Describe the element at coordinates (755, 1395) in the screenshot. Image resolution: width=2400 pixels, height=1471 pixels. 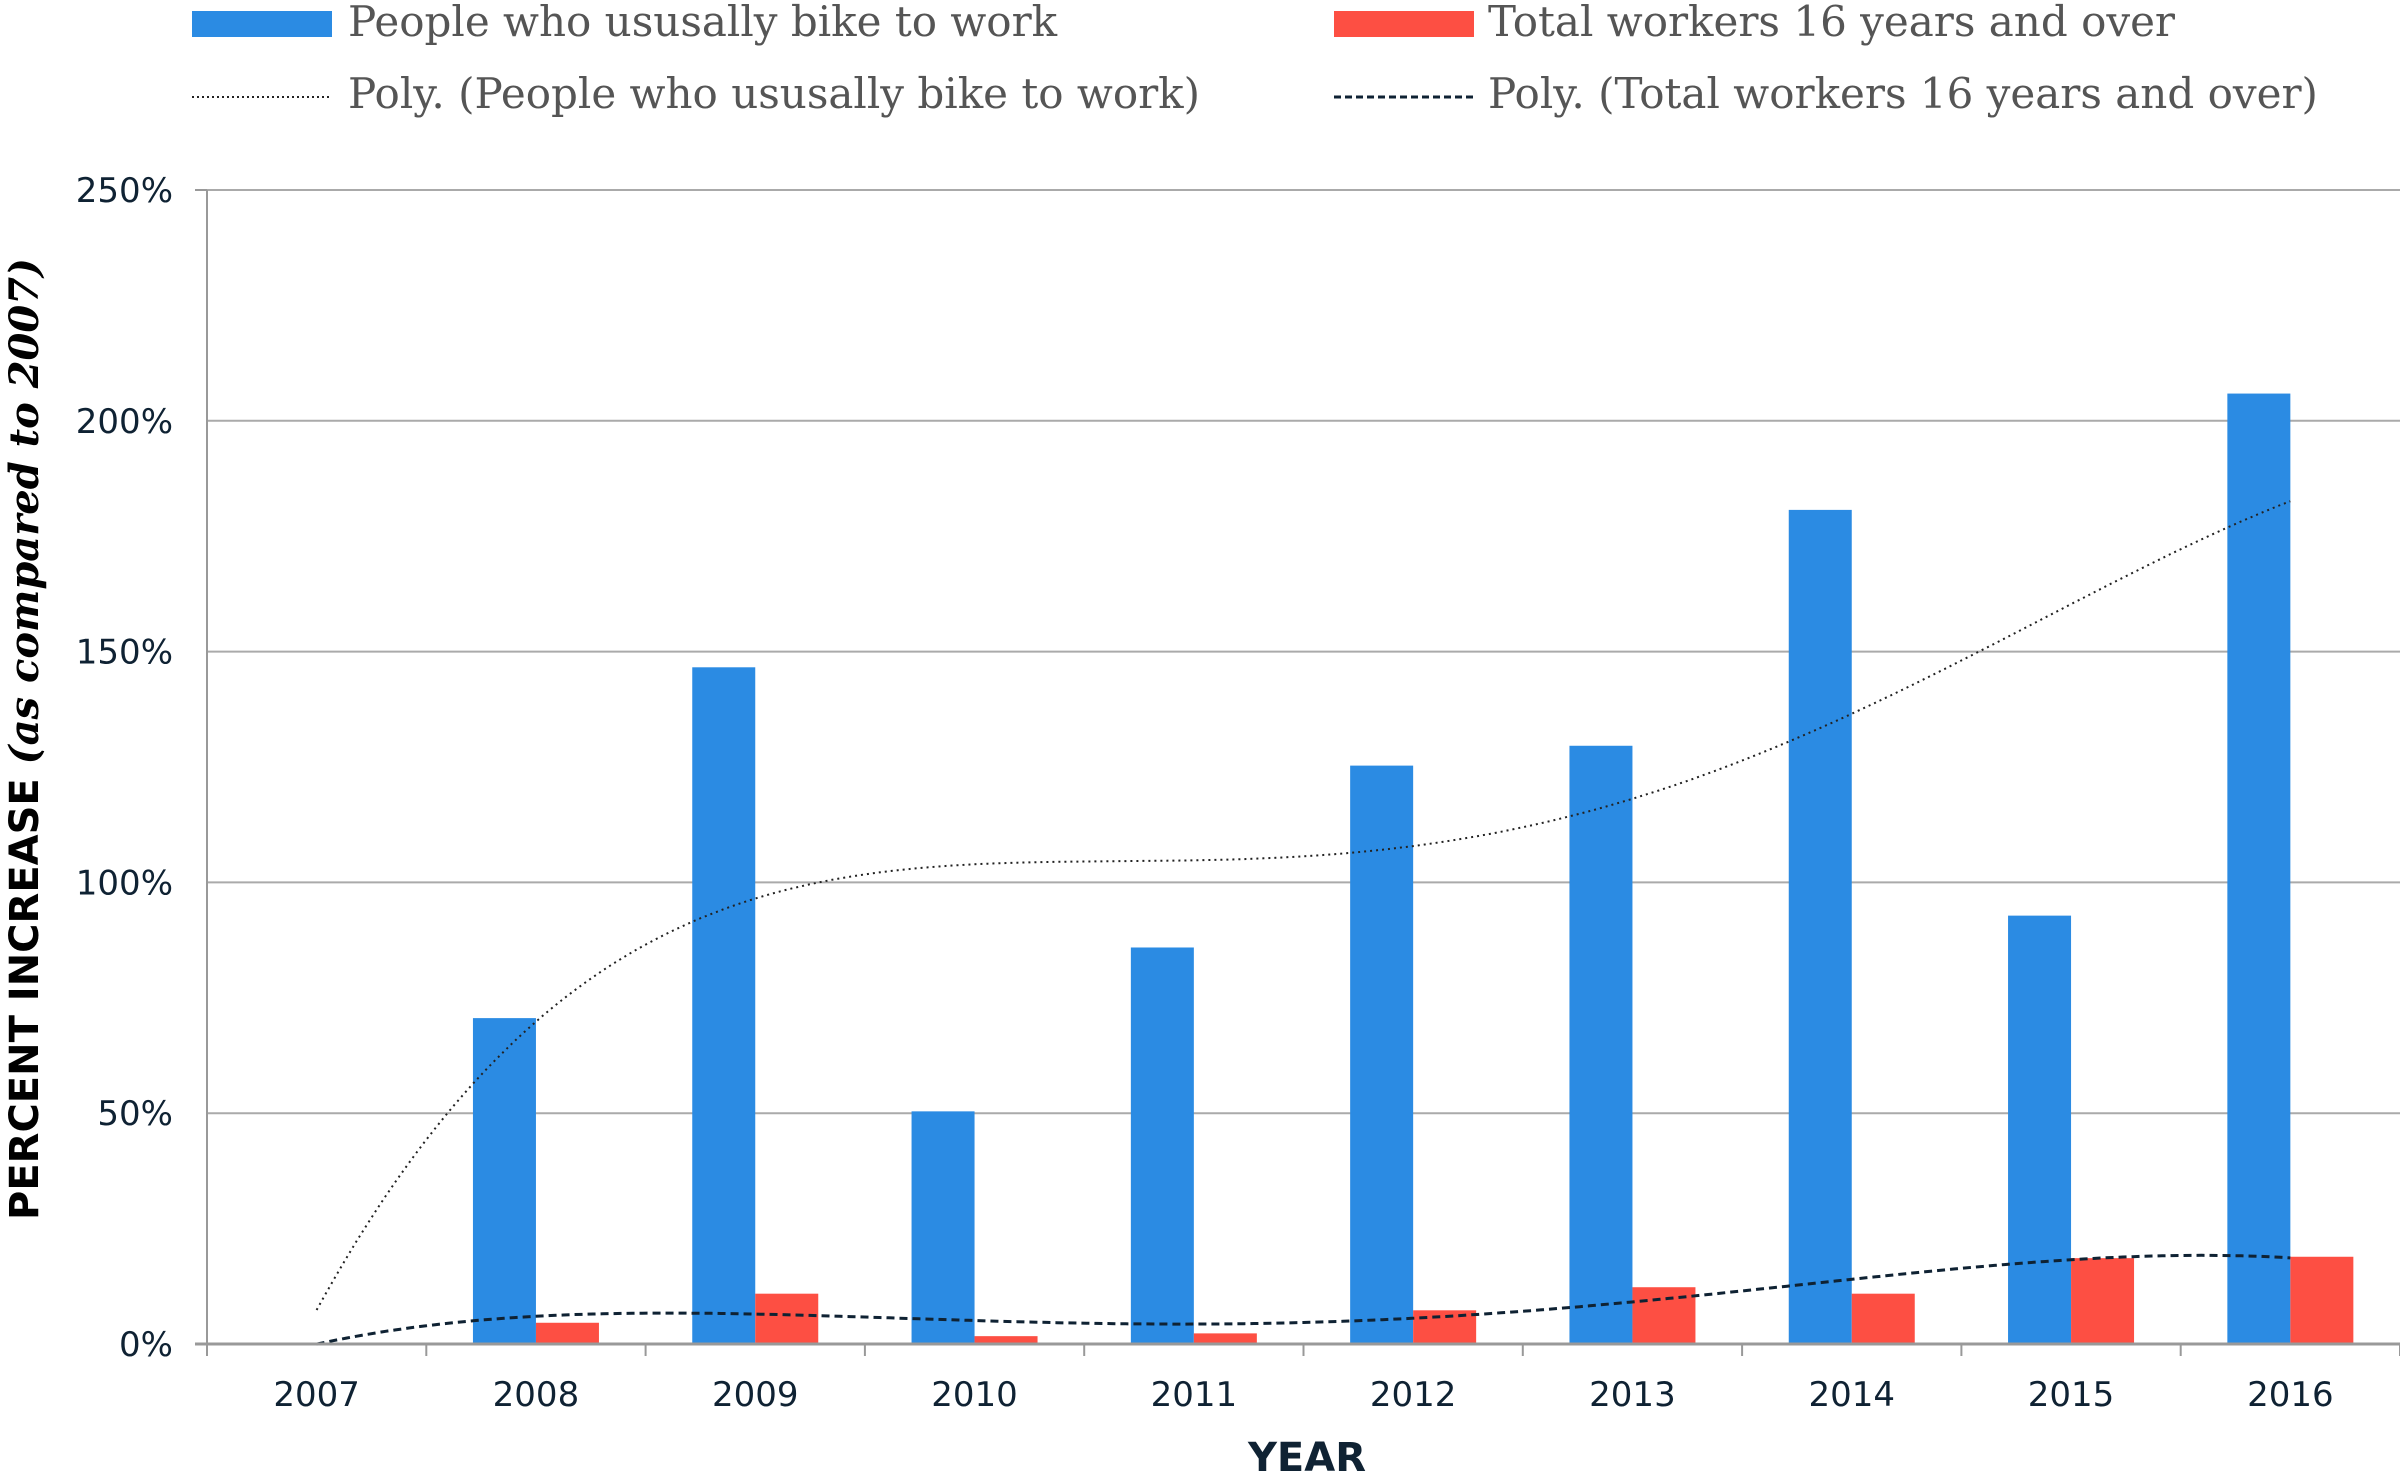
I see `x-tick-label: 2009` at that location.